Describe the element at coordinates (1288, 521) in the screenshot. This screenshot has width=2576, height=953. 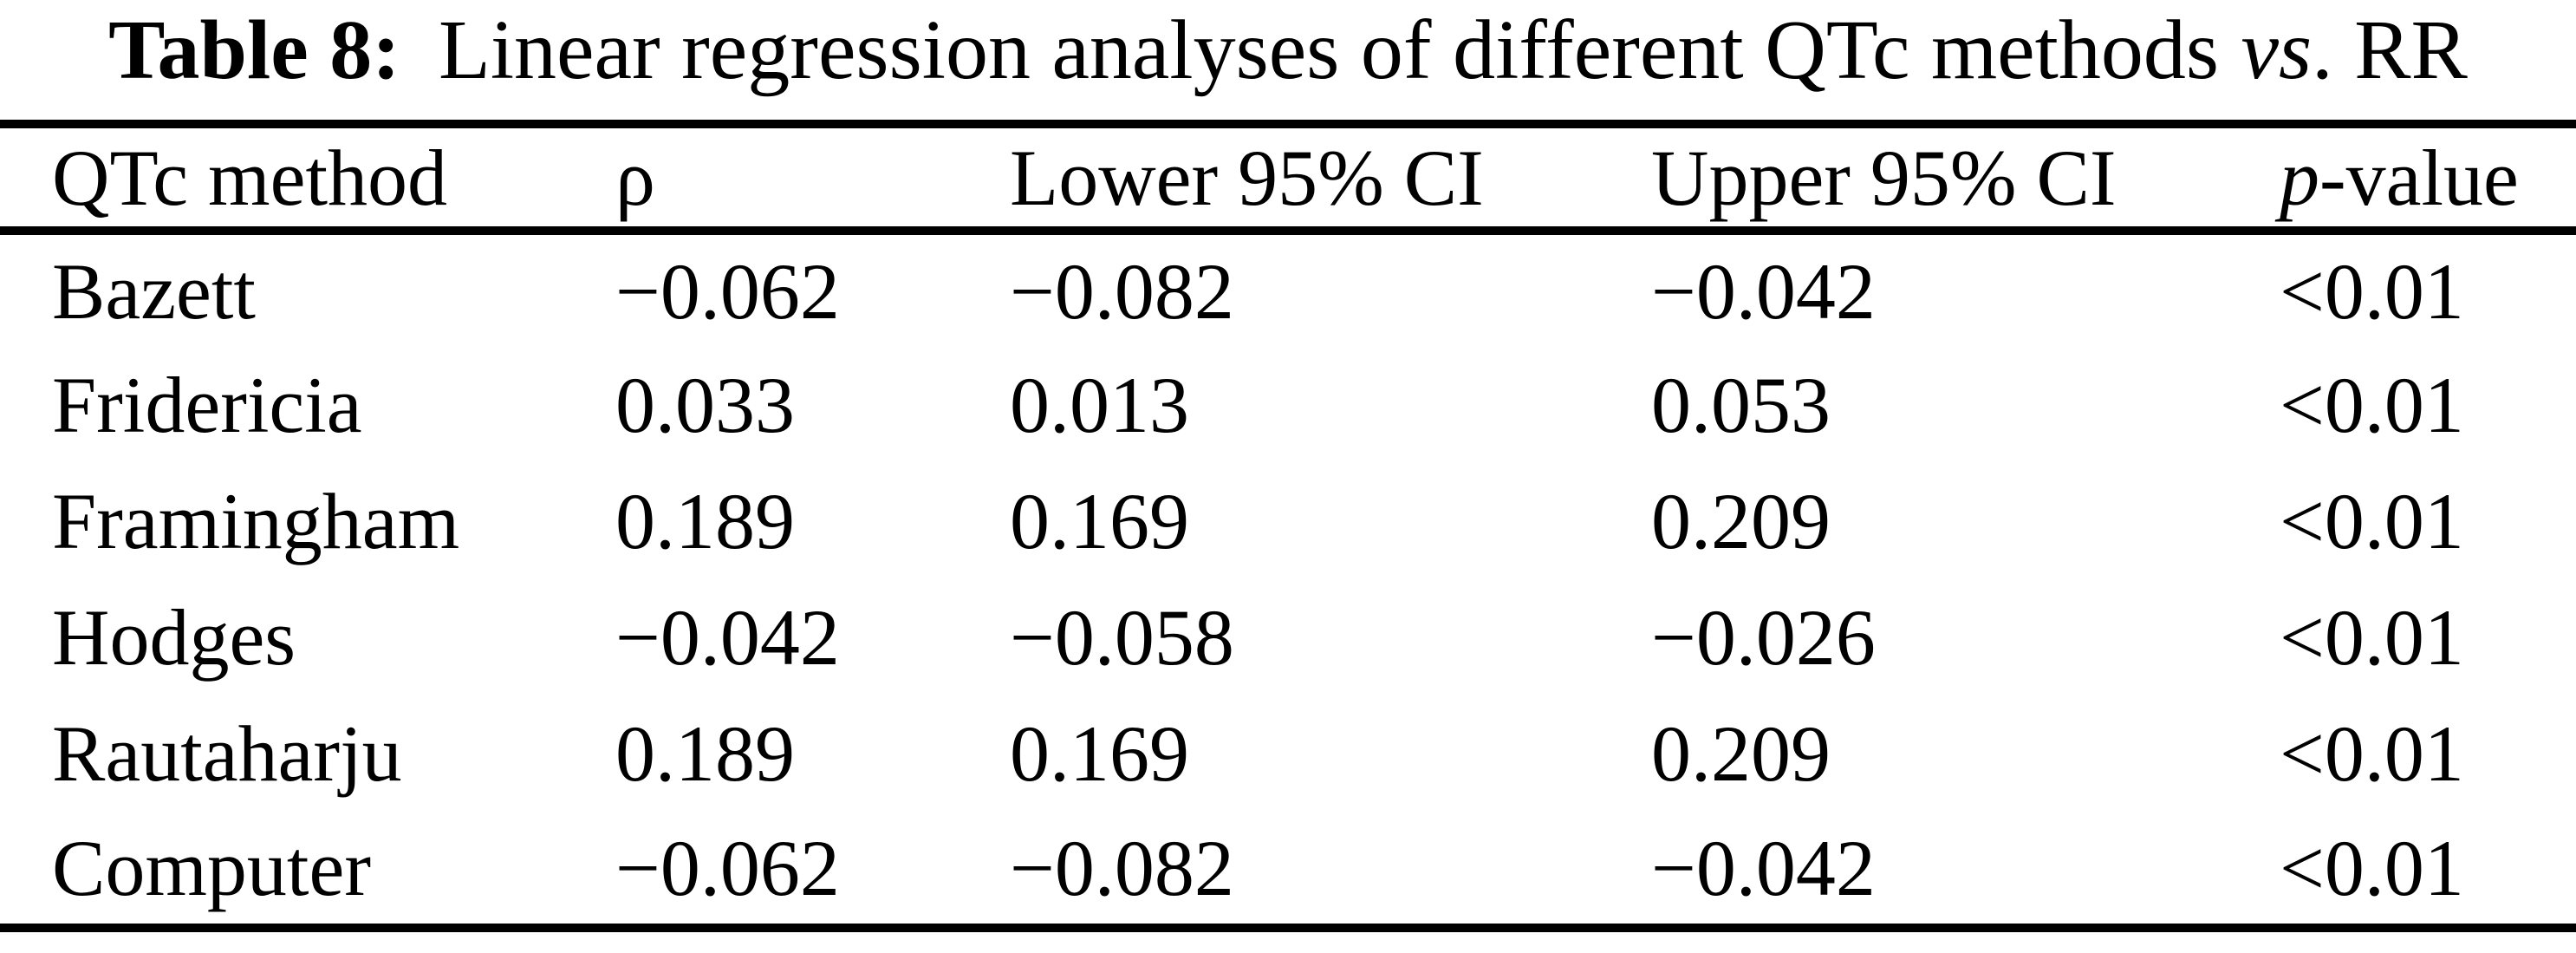
I see `table-row-framingham: Framingham 0.189 0.169 0.209 <0.01` at that location.